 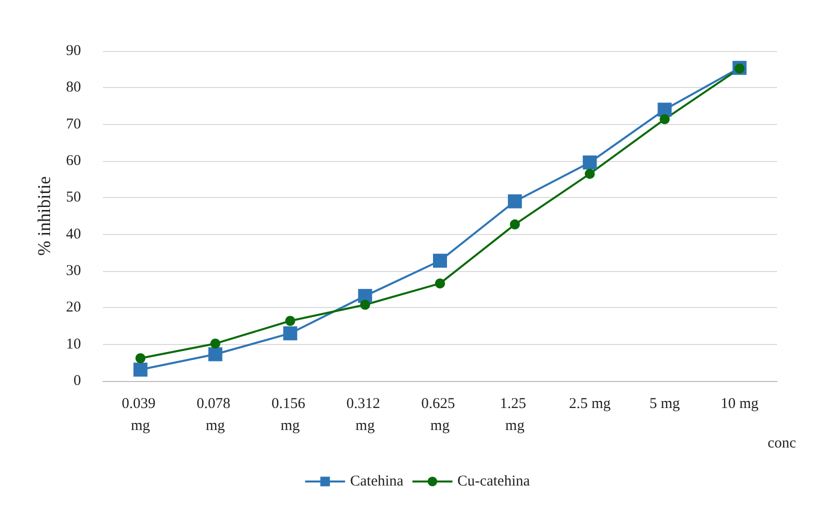 What do you see at coordinates (73, 161) in the screenshot?
I see `y-tick-label: 60` at bounding box center [73, 161].